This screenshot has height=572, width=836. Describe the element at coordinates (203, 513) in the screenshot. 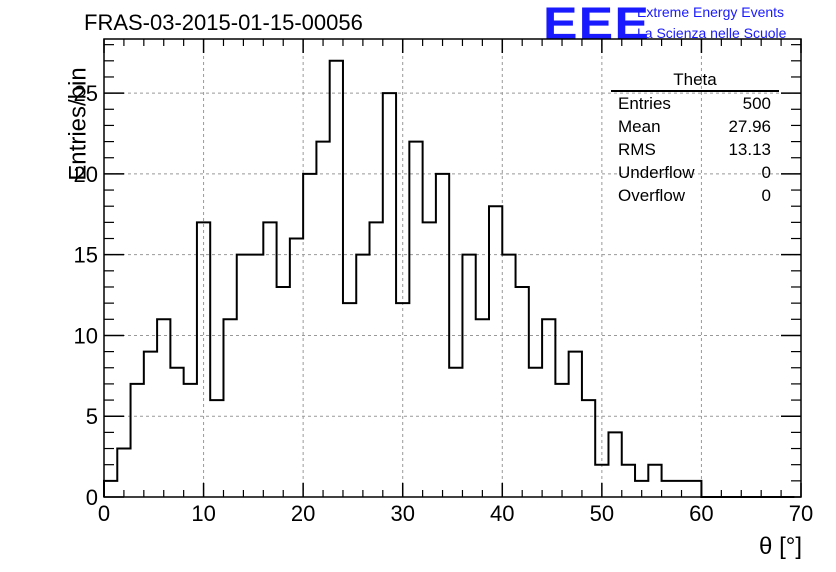

I see `x-tick-label: 10` at that location.